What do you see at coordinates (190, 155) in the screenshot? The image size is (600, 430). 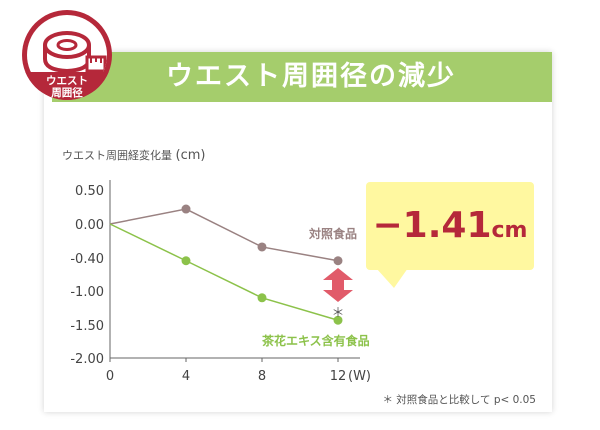 I see `y-axis-label-unit: (cm)` at bounding box center [190, 155].